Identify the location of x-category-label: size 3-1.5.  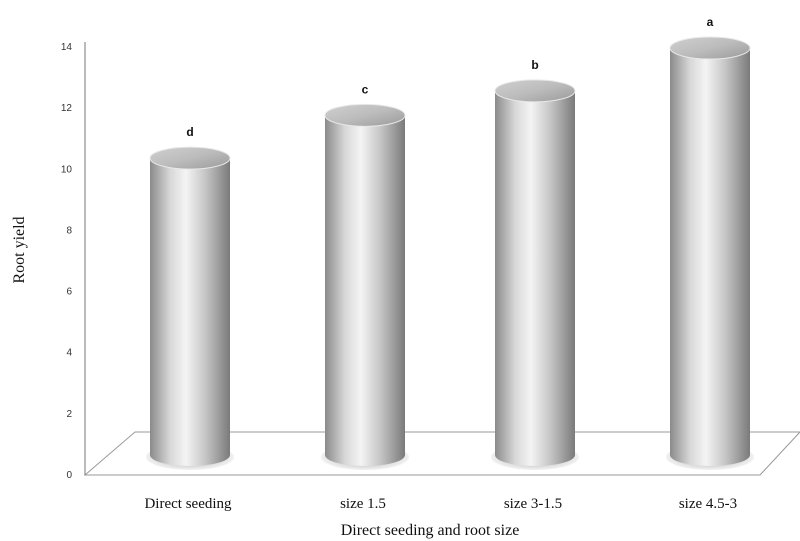
(533, 504).